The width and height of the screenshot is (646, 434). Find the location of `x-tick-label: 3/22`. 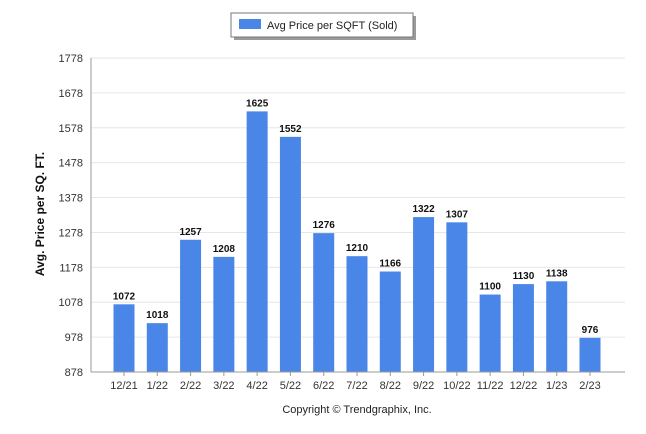

x-tick-label: 3/22 is located at coordinates (223, 386).